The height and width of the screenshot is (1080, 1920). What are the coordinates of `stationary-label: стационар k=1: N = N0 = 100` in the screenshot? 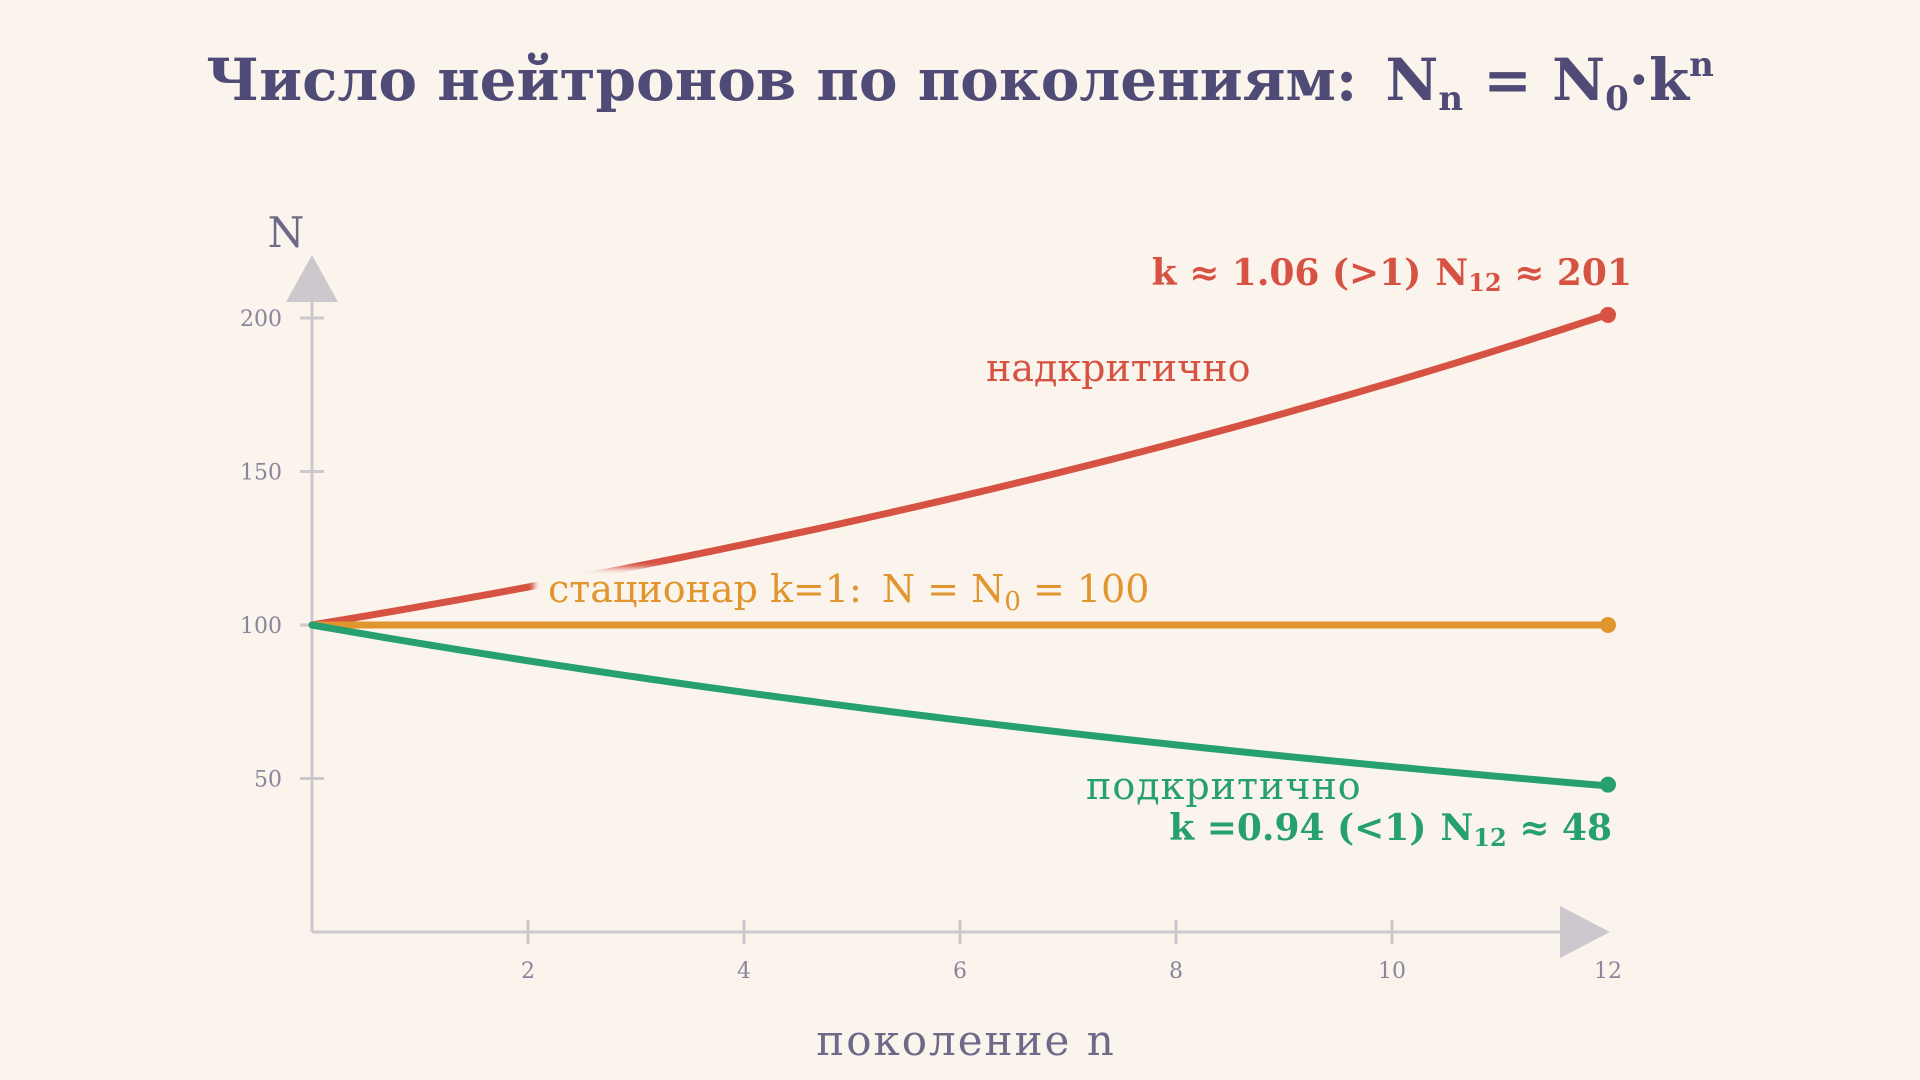 It's located at (848, 592).